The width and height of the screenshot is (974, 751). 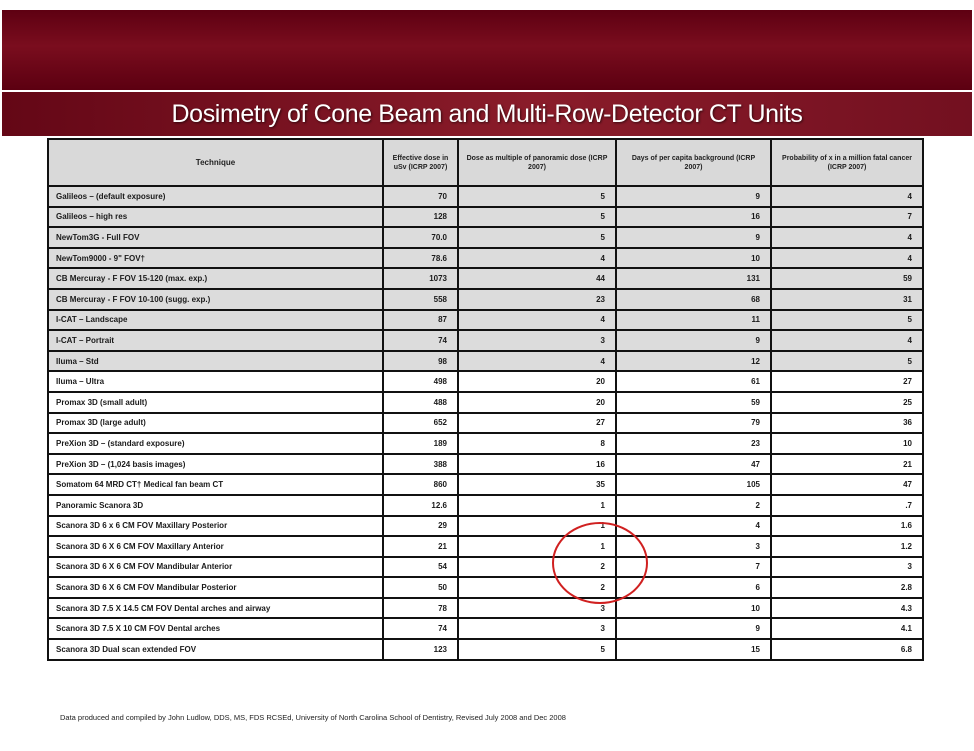 What do you see at coordinates (215, 443) in the screenshot?
I see `cell-technique: PreXion 3D – (standard exposure)` at bounding box center [215, 443].